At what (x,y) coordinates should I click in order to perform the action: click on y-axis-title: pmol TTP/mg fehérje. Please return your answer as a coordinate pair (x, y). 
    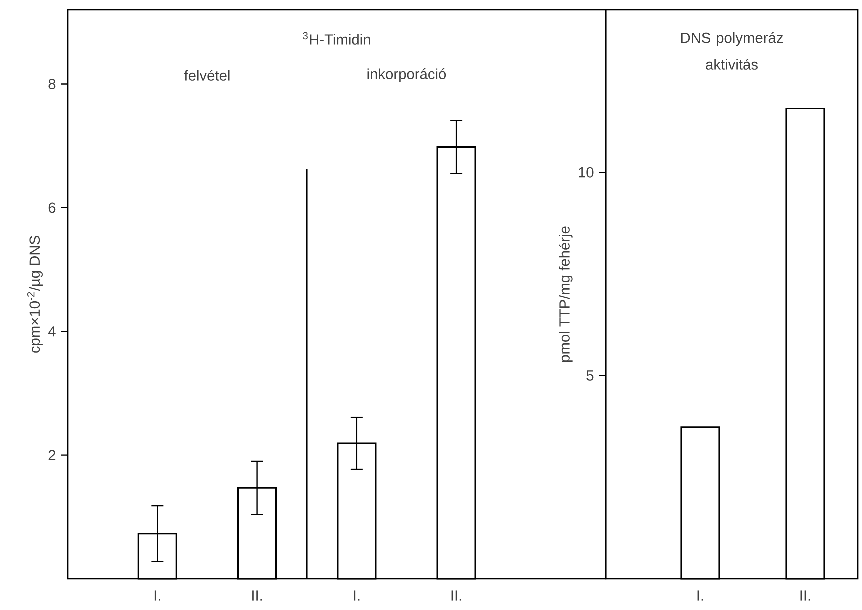
    Looking at the image, I should click on (565, 294).